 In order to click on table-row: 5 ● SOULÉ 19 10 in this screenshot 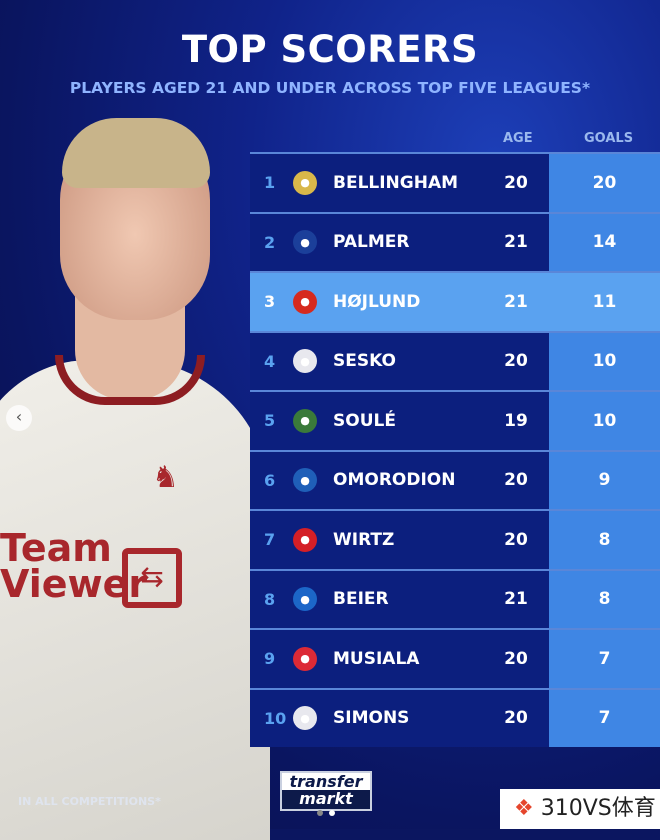, I will do `click(455, 420)`.